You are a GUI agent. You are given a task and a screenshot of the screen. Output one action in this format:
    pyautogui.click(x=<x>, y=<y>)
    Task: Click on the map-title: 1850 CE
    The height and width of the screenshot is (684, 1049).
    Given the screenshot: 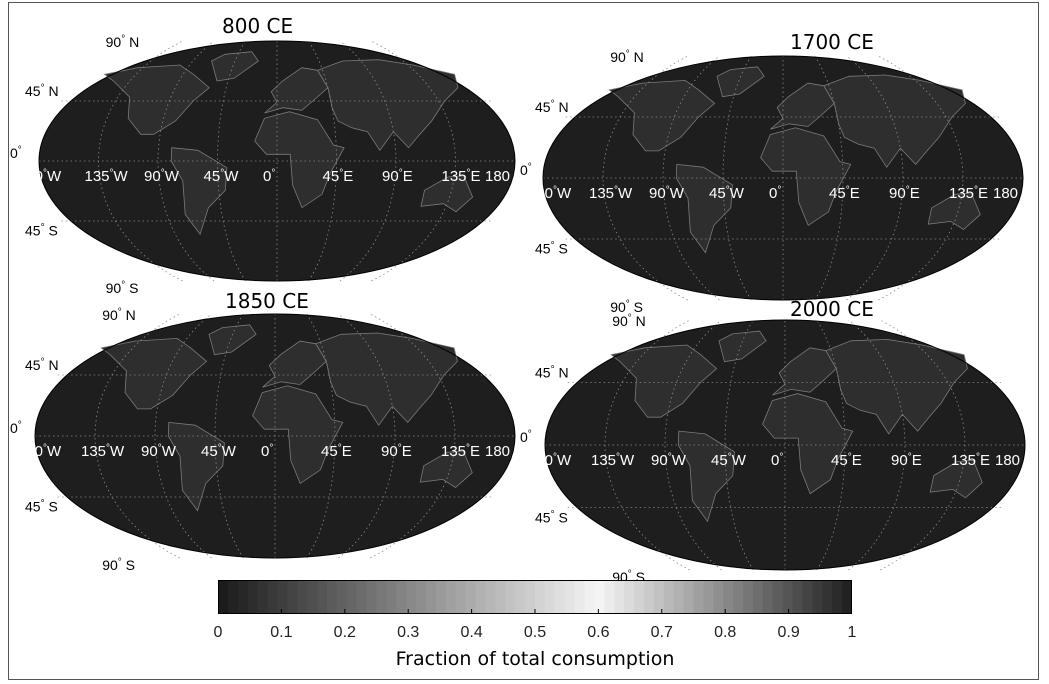 What is the action you would take?
    pyautogui.click(x=267, y=301)
    